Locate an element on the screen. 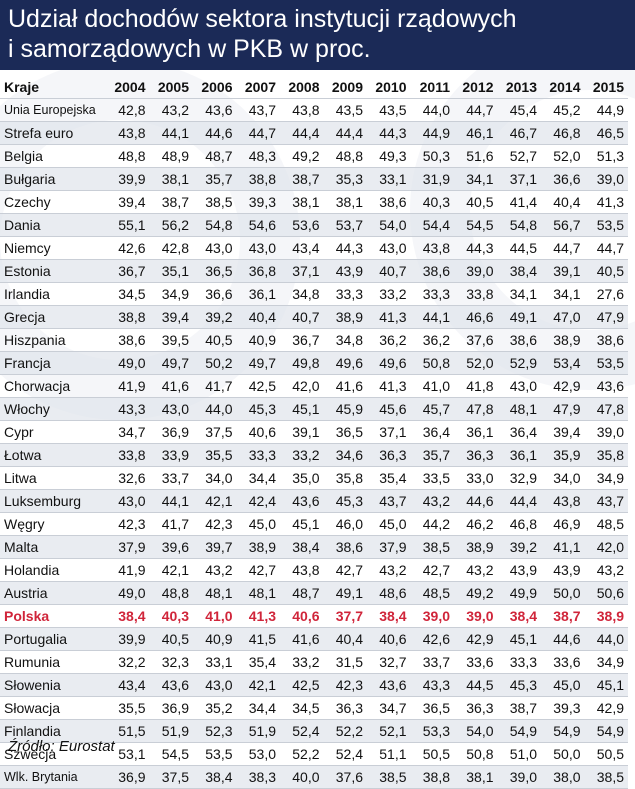 The width and height of the screenshot is (635, 789). value-cell: 41,6 is located at coordinates (302, 639).